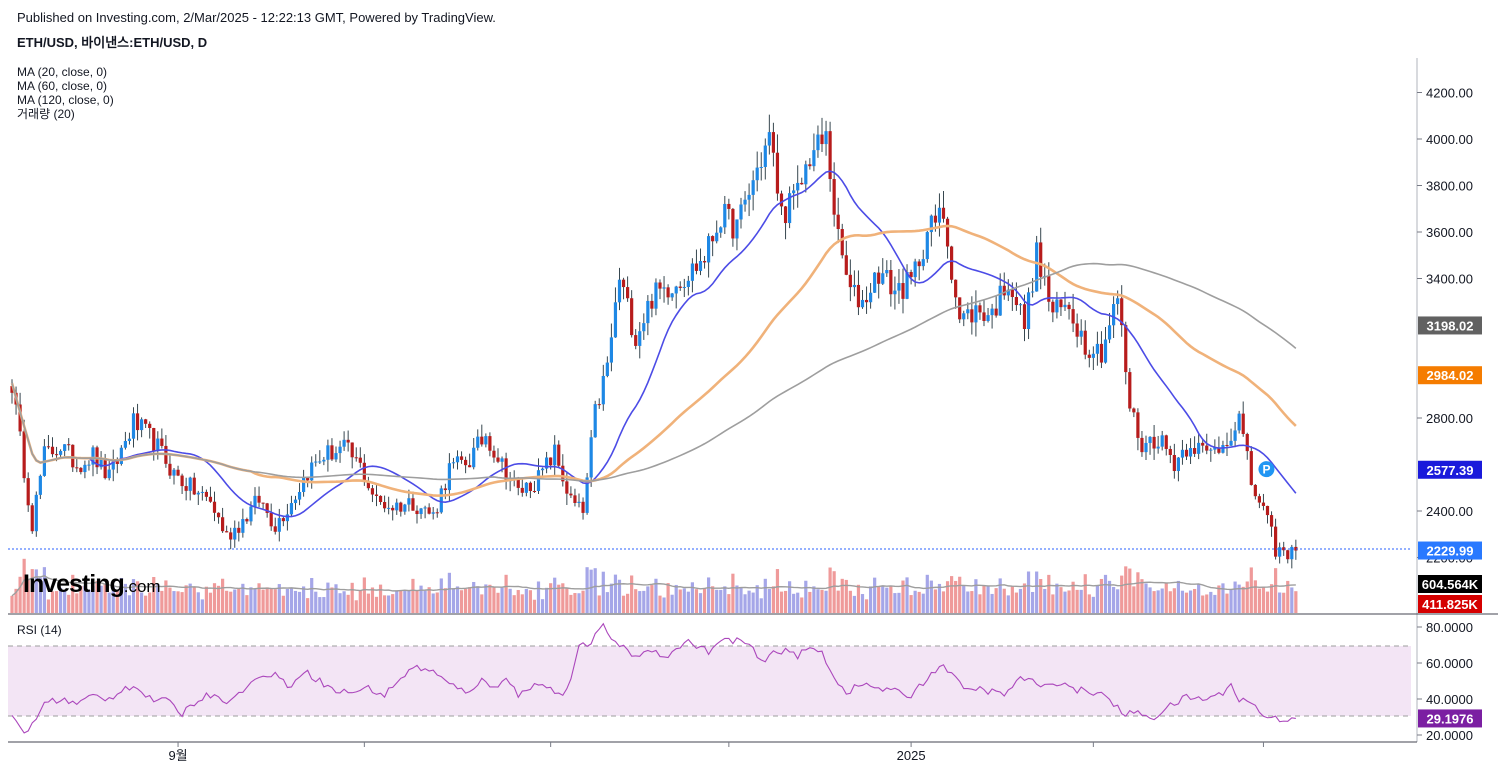 The image size is (1498, 770). Describe the element at coordinates (46, 114) in the screenshot. I see `legend-volume: 거래량 (20)` at that location.